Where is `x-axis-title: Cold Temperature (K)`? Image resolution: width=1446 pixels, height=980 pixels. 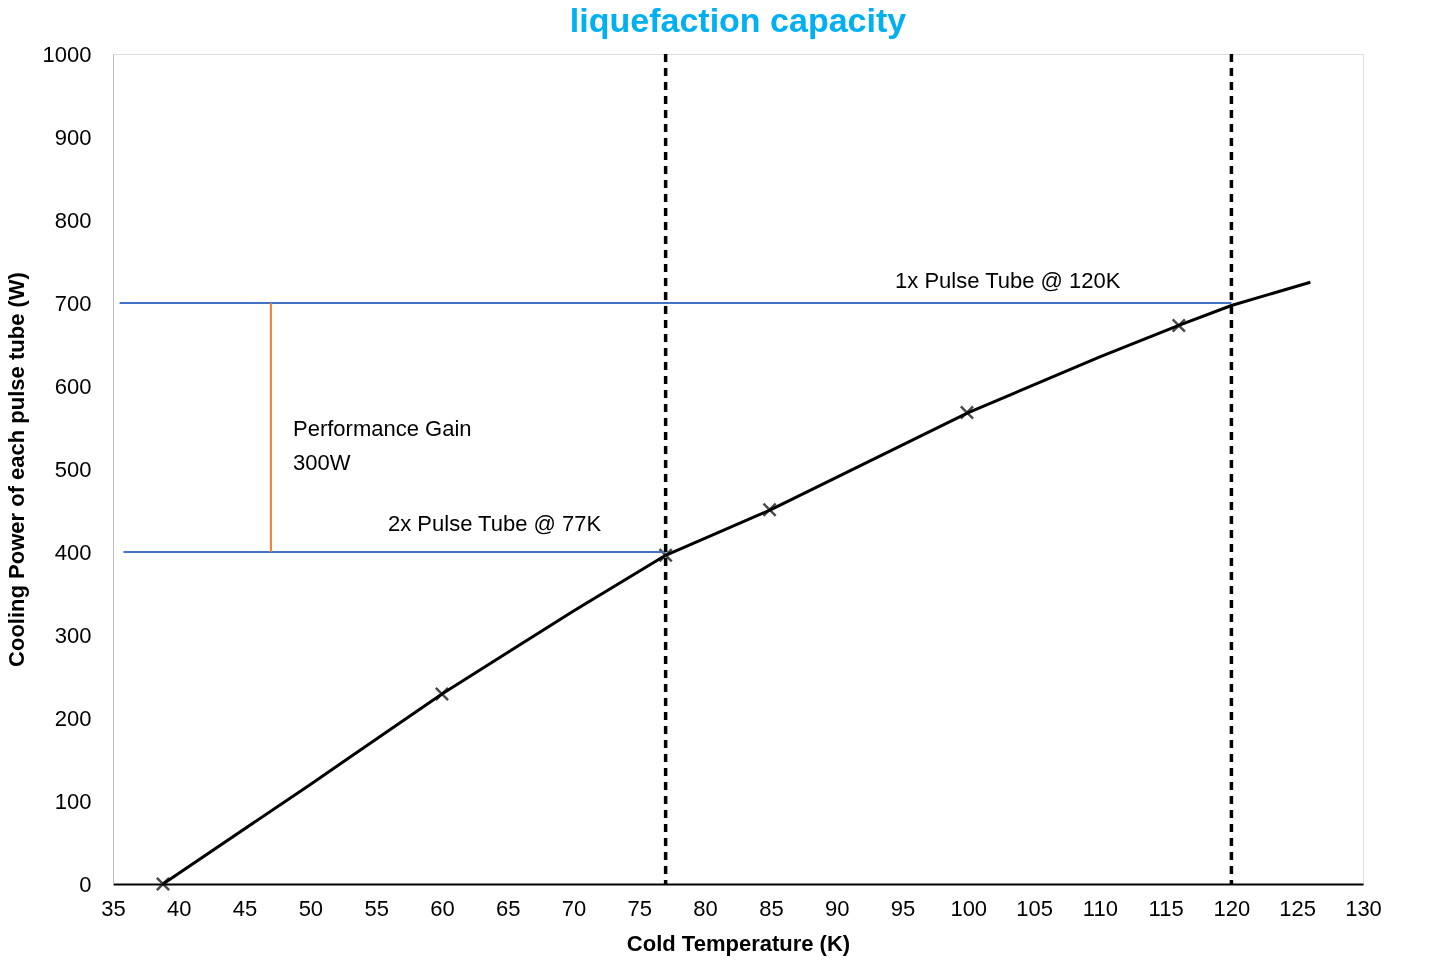
x-axis-title: Cold Temperature (K) is located at coordinates (738, 943).